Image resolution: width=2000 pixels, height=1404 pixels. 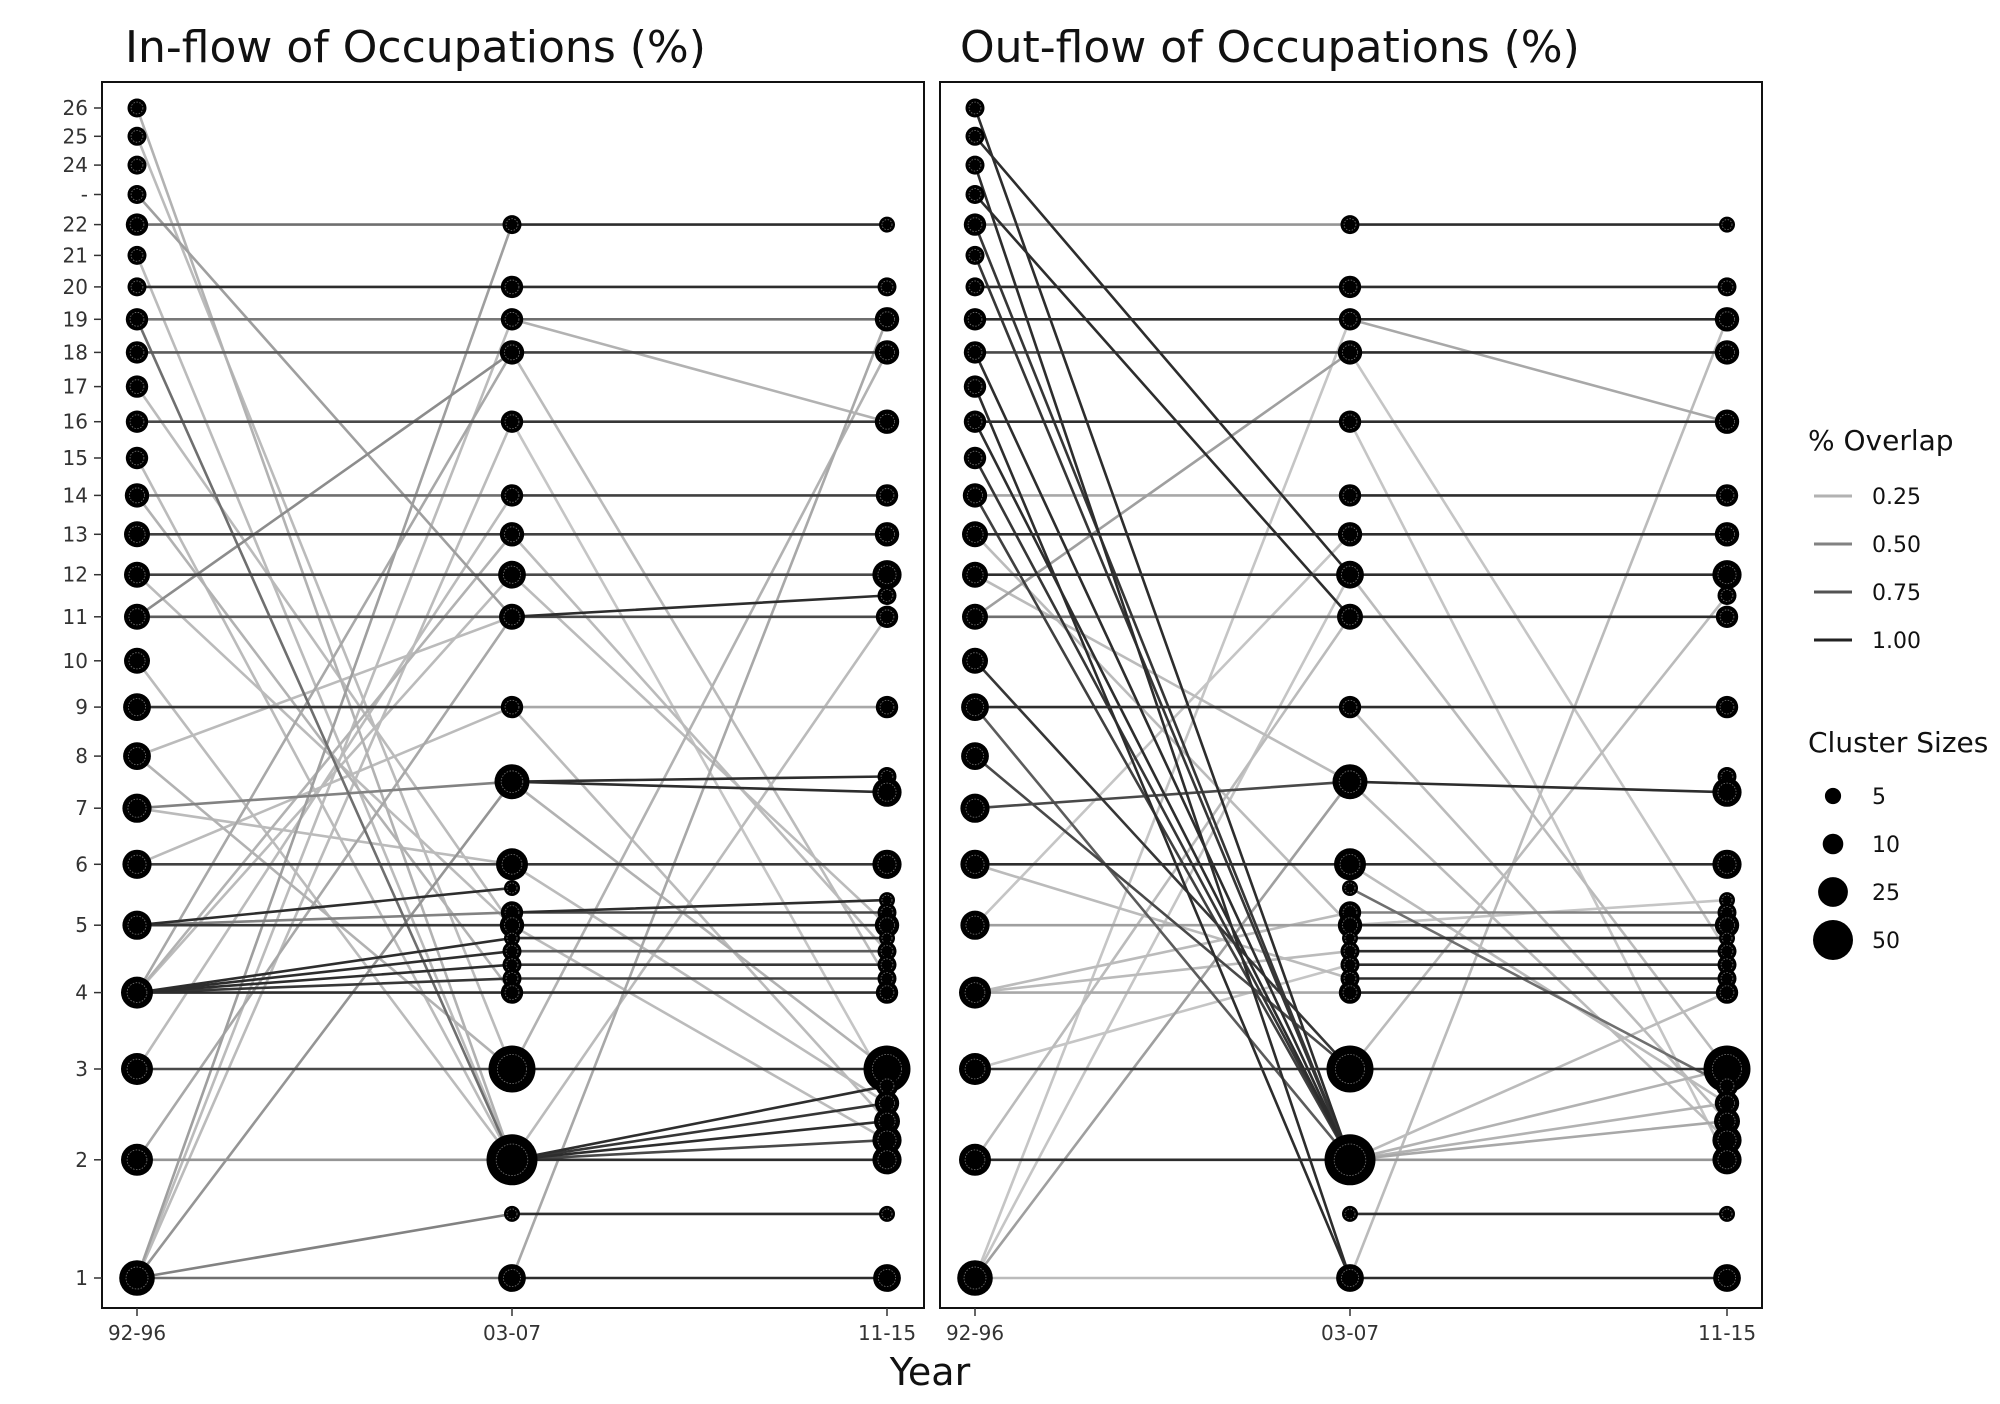 I want to click on panel-title-outflow: Out-flow of Occupations (%), so click(x=1270, y=47).